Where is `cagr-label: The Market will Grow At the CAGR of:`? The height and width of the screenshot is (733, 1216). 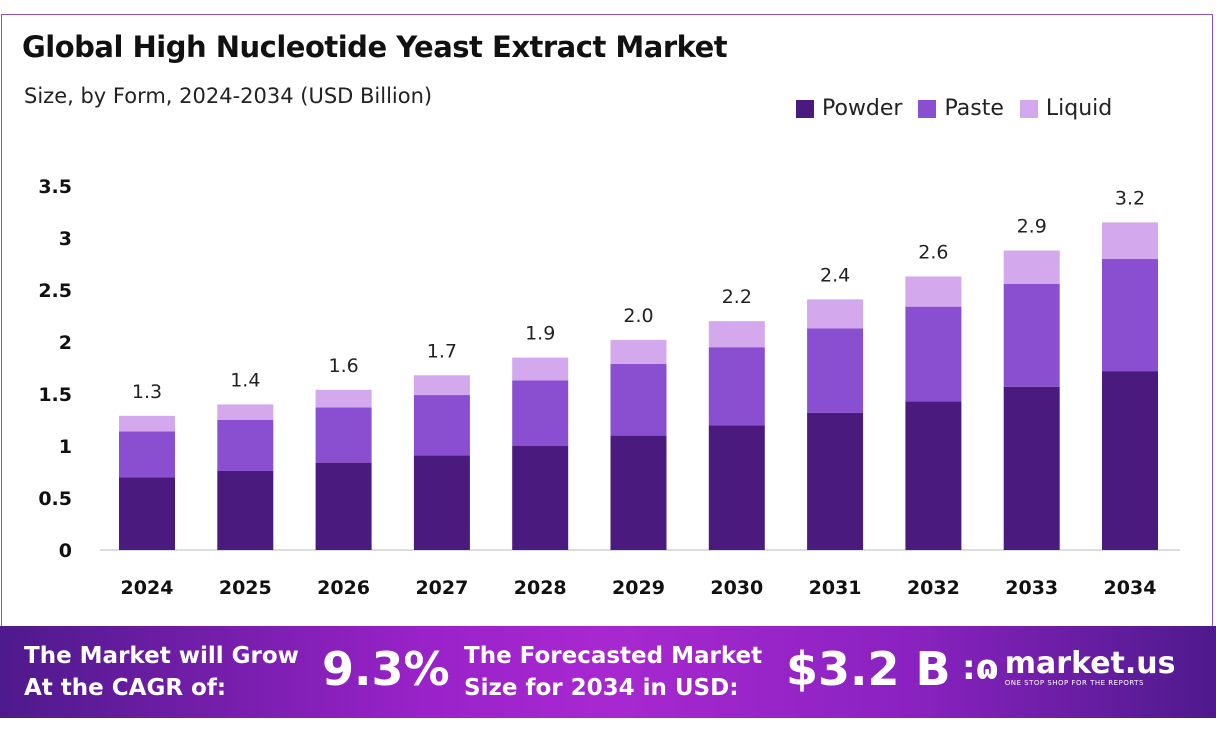 cagr-label: The Market will Grow At the CAGR of: is located at coordinates (161, 672).